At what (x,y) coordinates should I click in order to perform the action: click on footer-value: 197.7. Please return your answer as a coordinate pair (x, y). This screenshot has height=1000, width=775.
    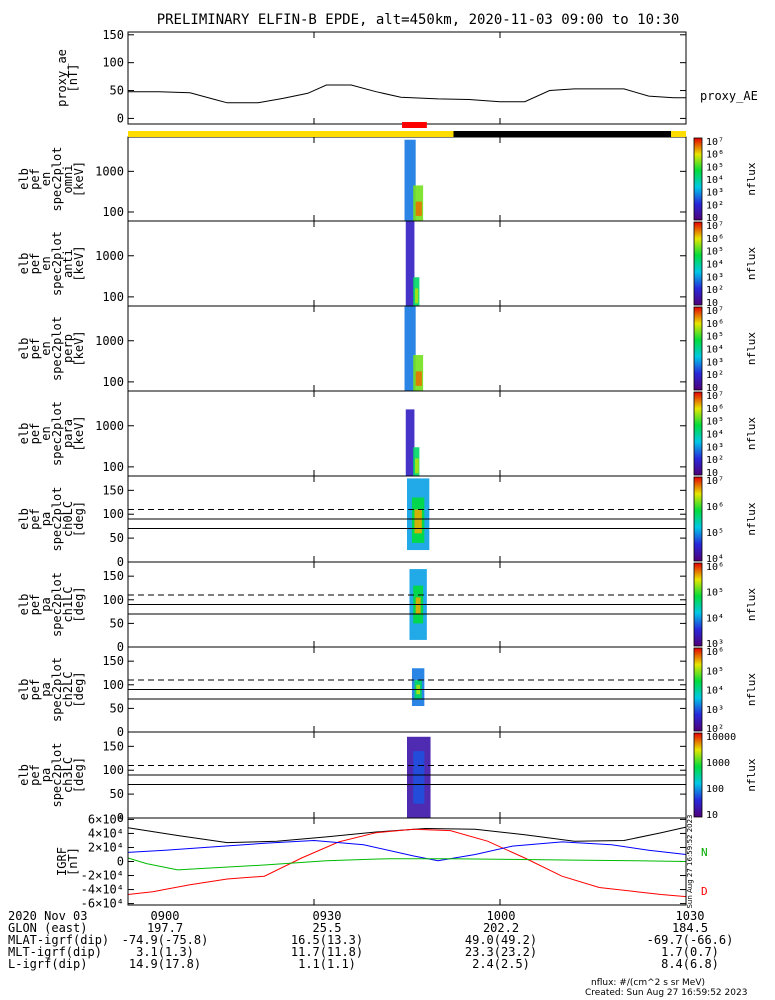
    Looking at the image, I should click on (165, 928).